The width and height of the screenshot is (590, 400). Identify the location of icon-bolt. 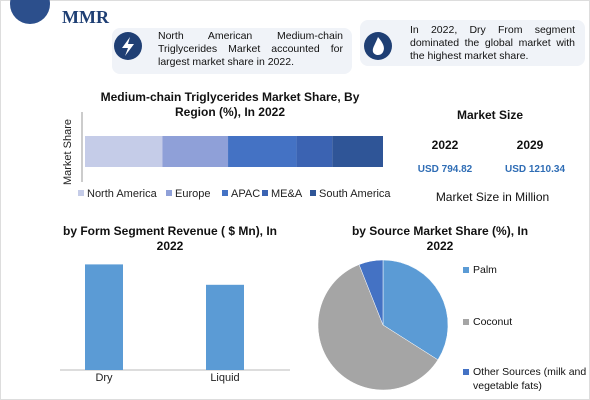
(128, 46).